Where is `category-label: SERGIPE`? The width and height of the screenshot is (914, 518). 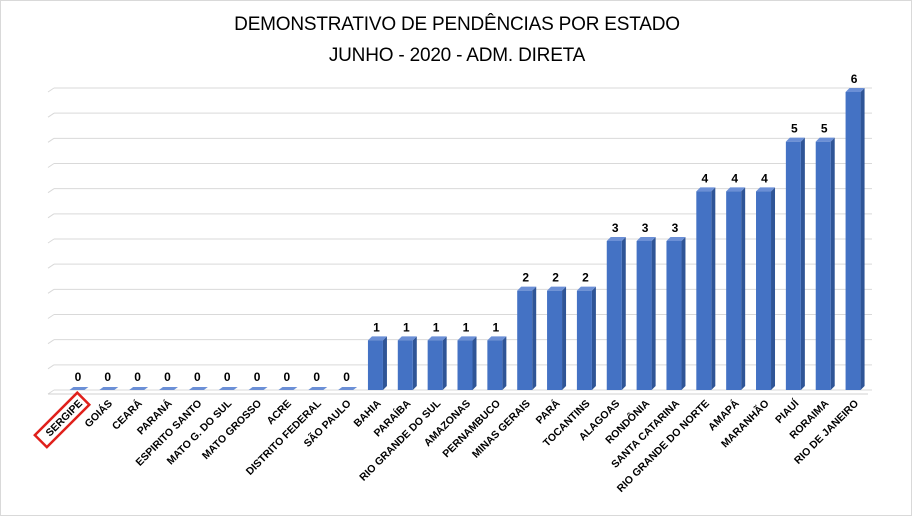
category-label: SERGIPE is located at coordinates (64, 418).